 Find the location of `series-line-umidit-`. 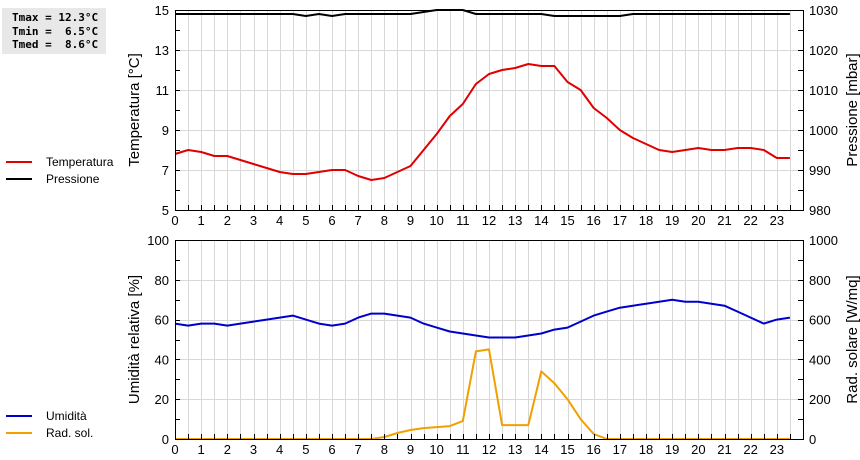

series-line-umidit- is located at coordinates (482, 318).